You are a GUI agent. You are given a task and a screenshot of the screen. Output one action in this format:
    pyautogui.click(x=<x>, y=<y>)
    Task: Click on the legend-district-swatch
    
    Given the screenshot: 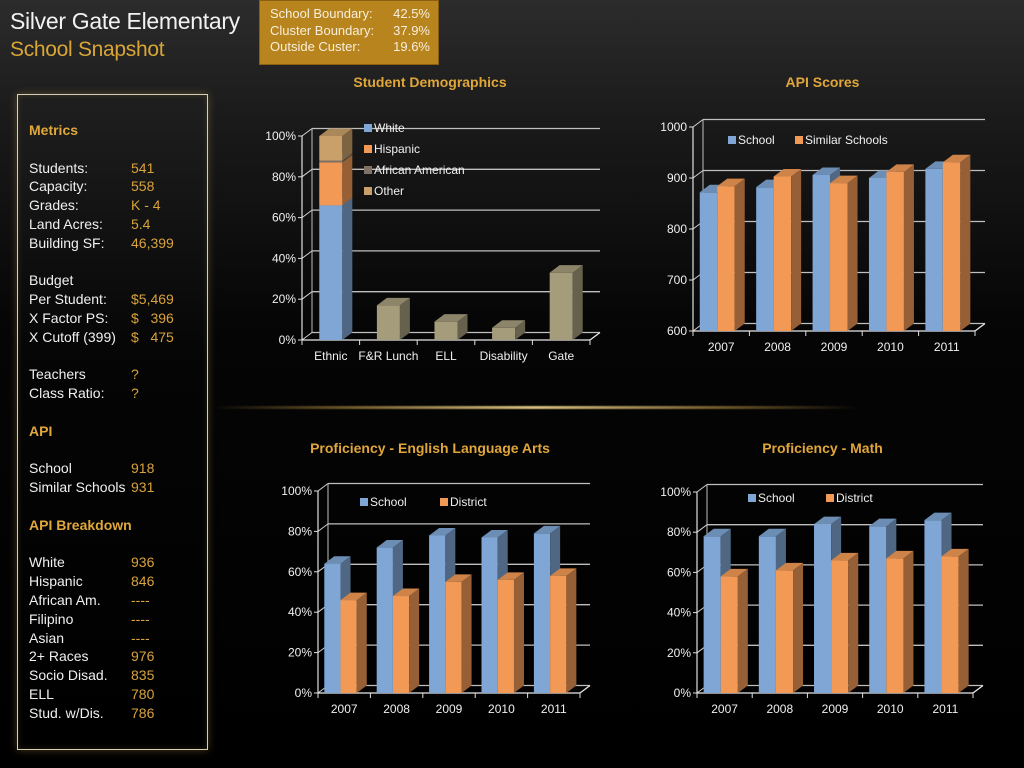 What is the action you would take?
    pyautogui.click(x=444, y=502)
    